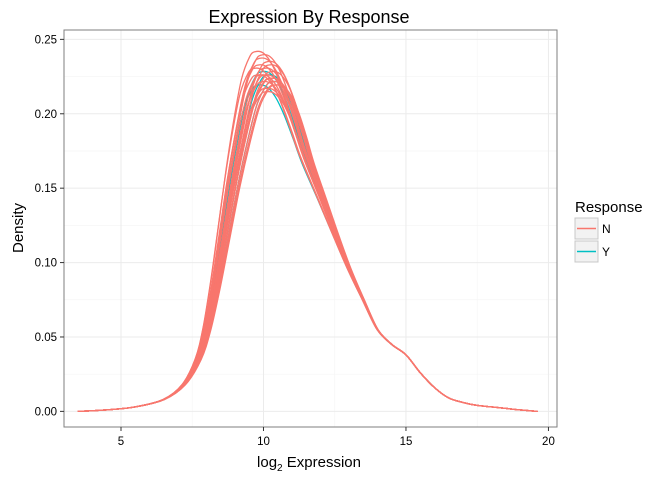 Image resolution: width=672 pixels, height=480 pixels. I want to click on x-axis-title: log2 Expression, so click(309, 464).